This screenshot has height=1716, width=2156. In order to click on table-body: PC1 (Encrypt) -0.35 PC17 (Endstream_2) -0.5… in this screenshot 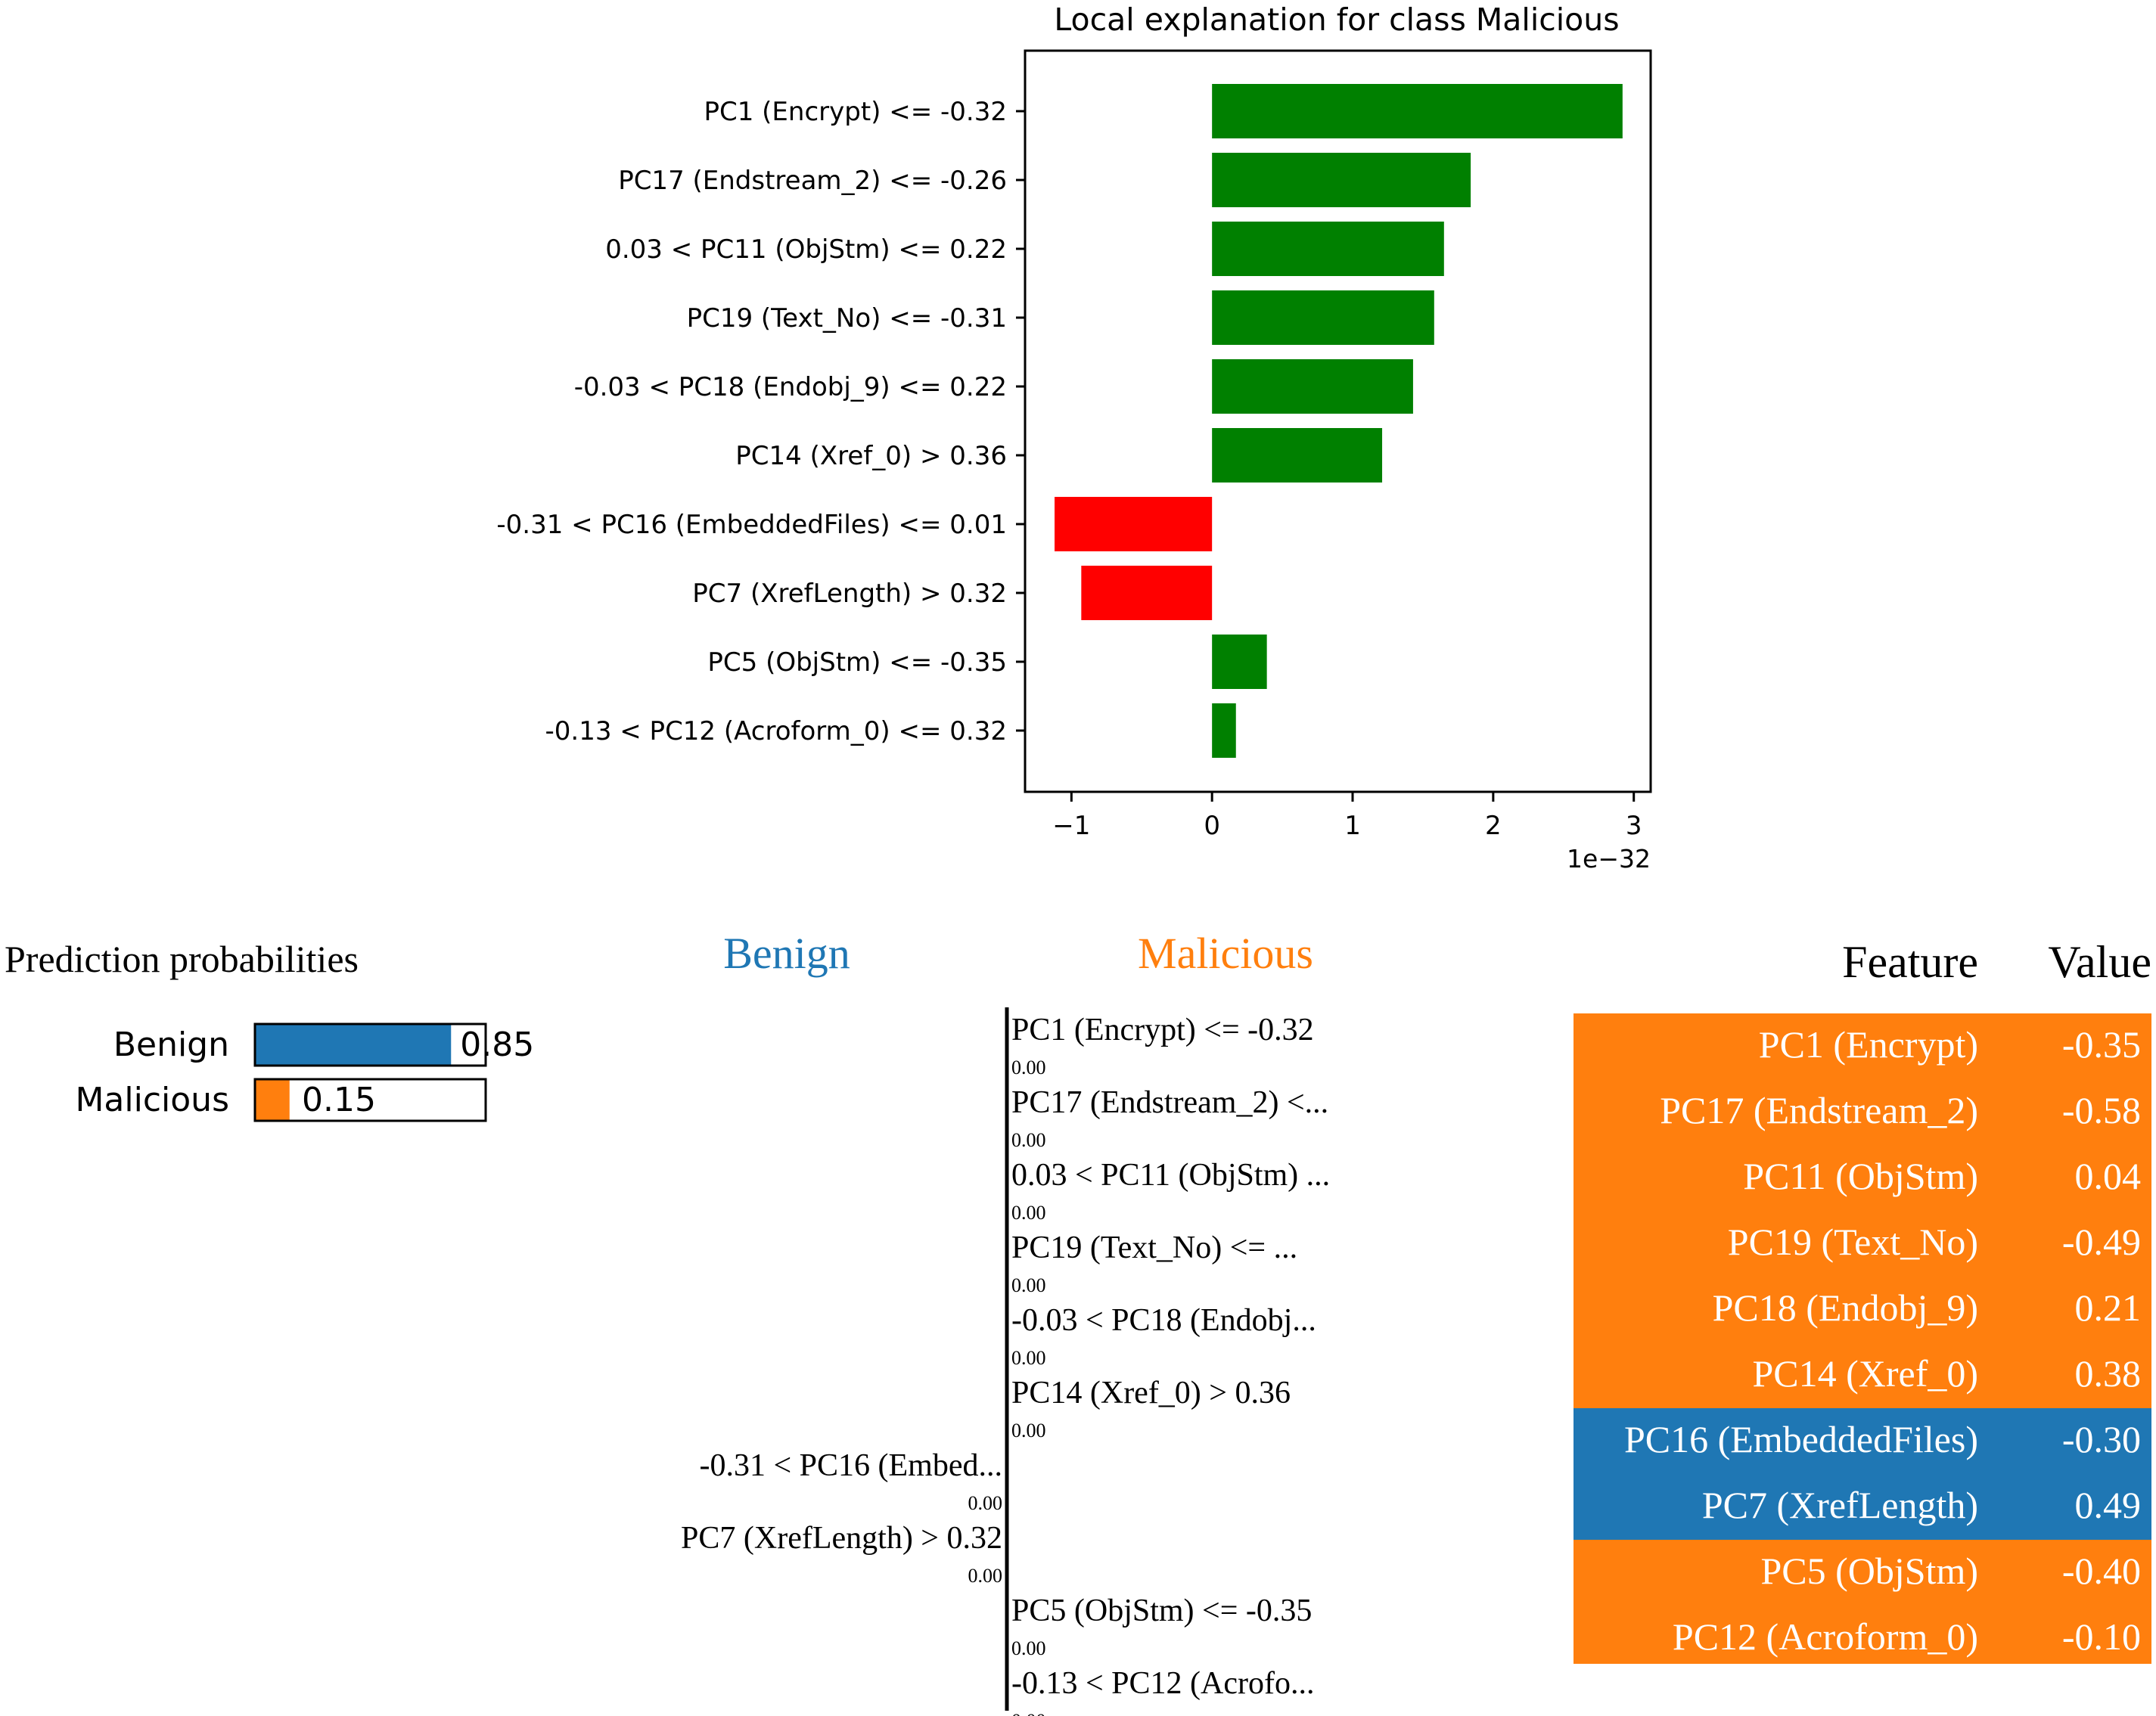, I will do `click(1862, 1338)`.